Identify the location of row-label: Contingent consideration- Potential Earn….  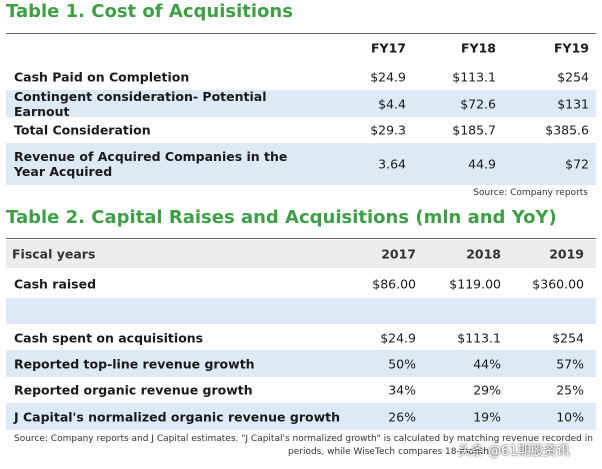
(140, 103).